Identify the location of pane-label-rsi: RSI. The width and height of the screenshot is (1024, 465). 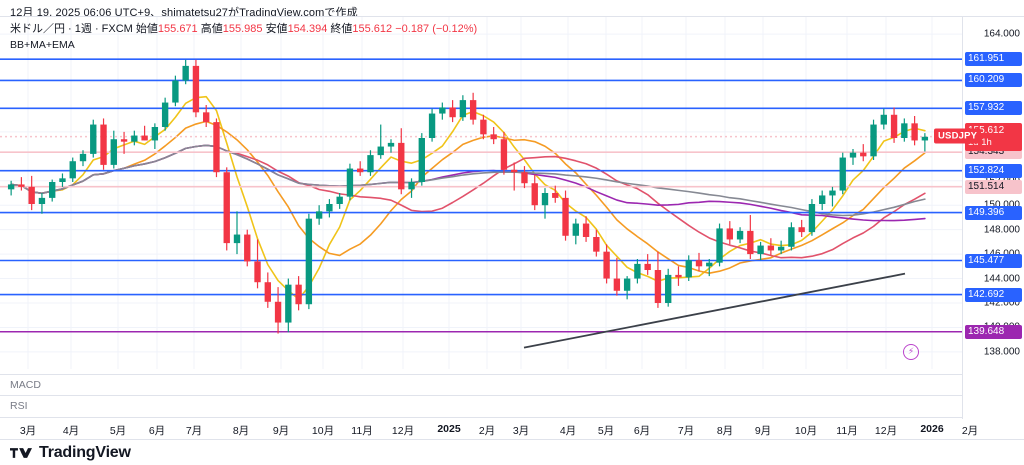
(19, 406).